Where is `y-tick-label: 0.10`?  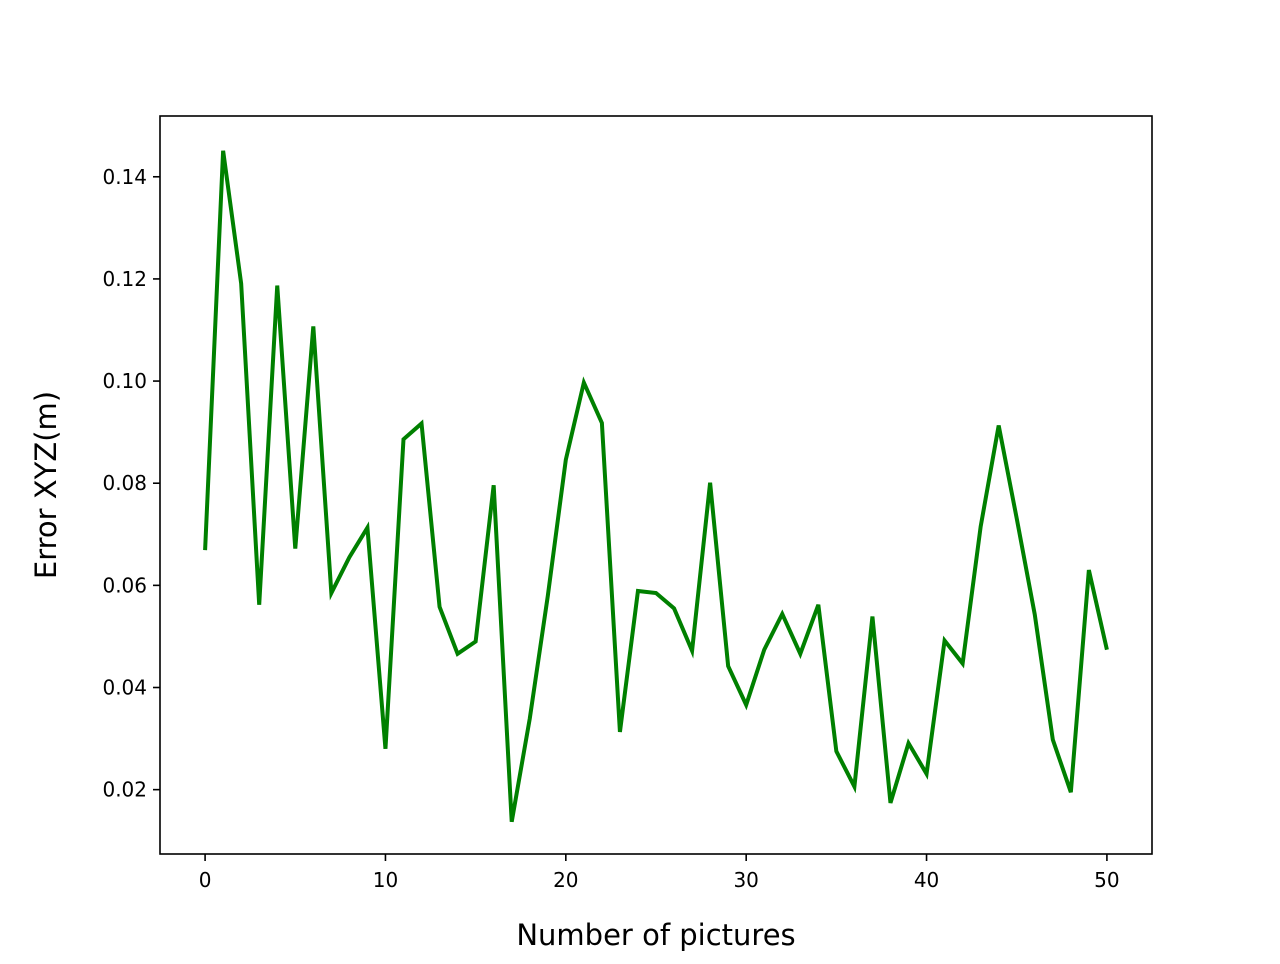
y-tick-label: 0.10 is located at coordinates (124, 381).